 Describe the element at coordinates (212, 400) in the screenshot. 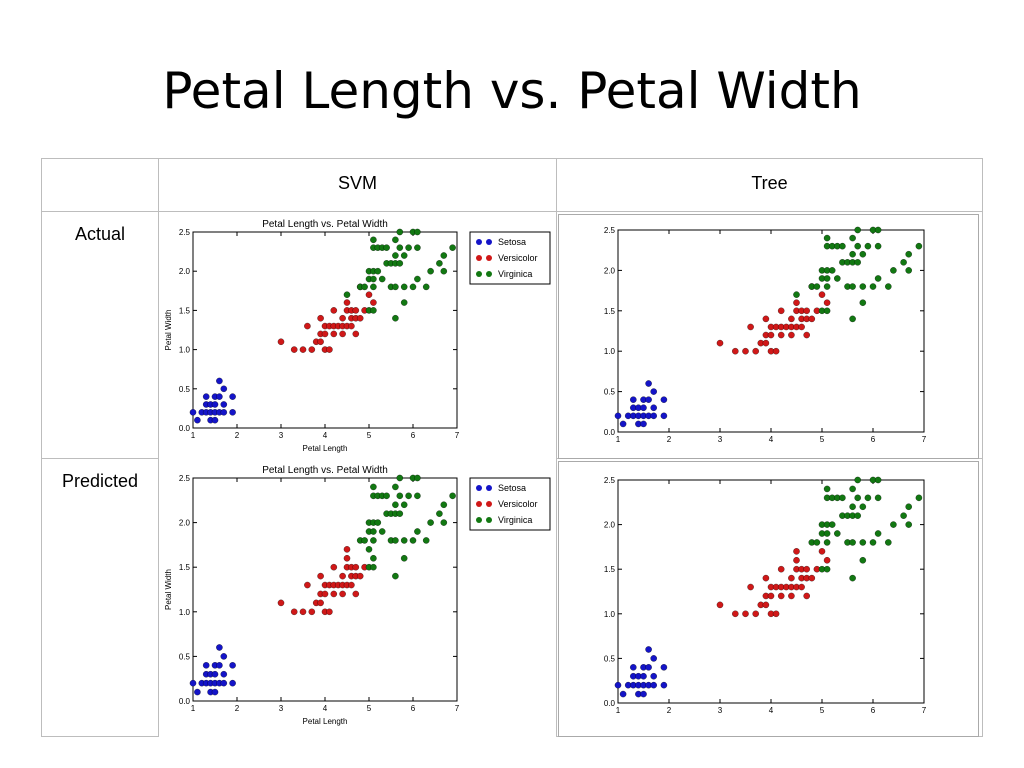

I see `series-setosa` at that location.